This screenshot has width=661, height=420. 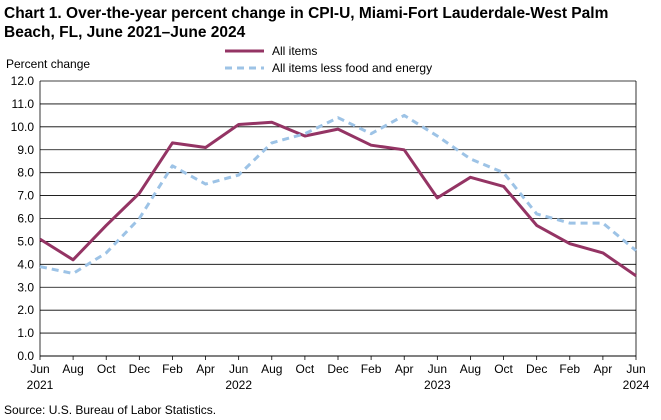 What do you see at coordinates (294, 51) in the screenshot?
I see `legend-label-1: All items` at bounding box center [294, 51].